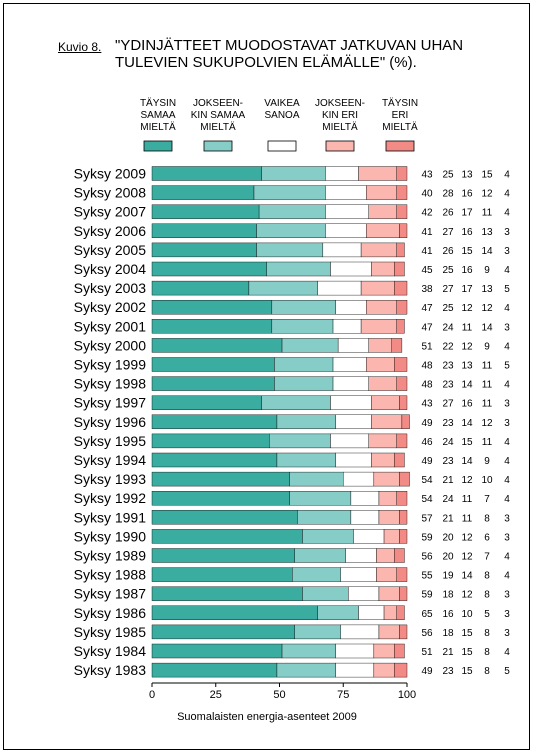 The image size is (534, 754). What do you see at coordinates (343, 695) in the screenshot?
I see `x-tick-label: 75` at bounding box center [343, 695].